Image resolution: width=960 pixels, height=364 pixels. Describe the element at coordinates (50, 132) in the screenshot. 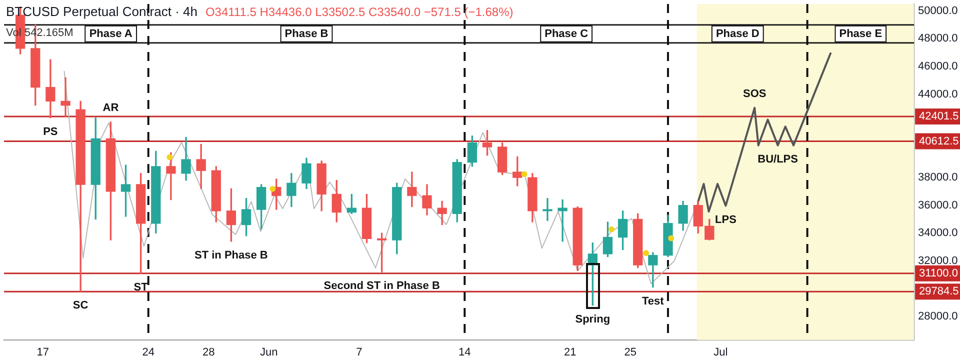

I see `annotation: PS` at that location.